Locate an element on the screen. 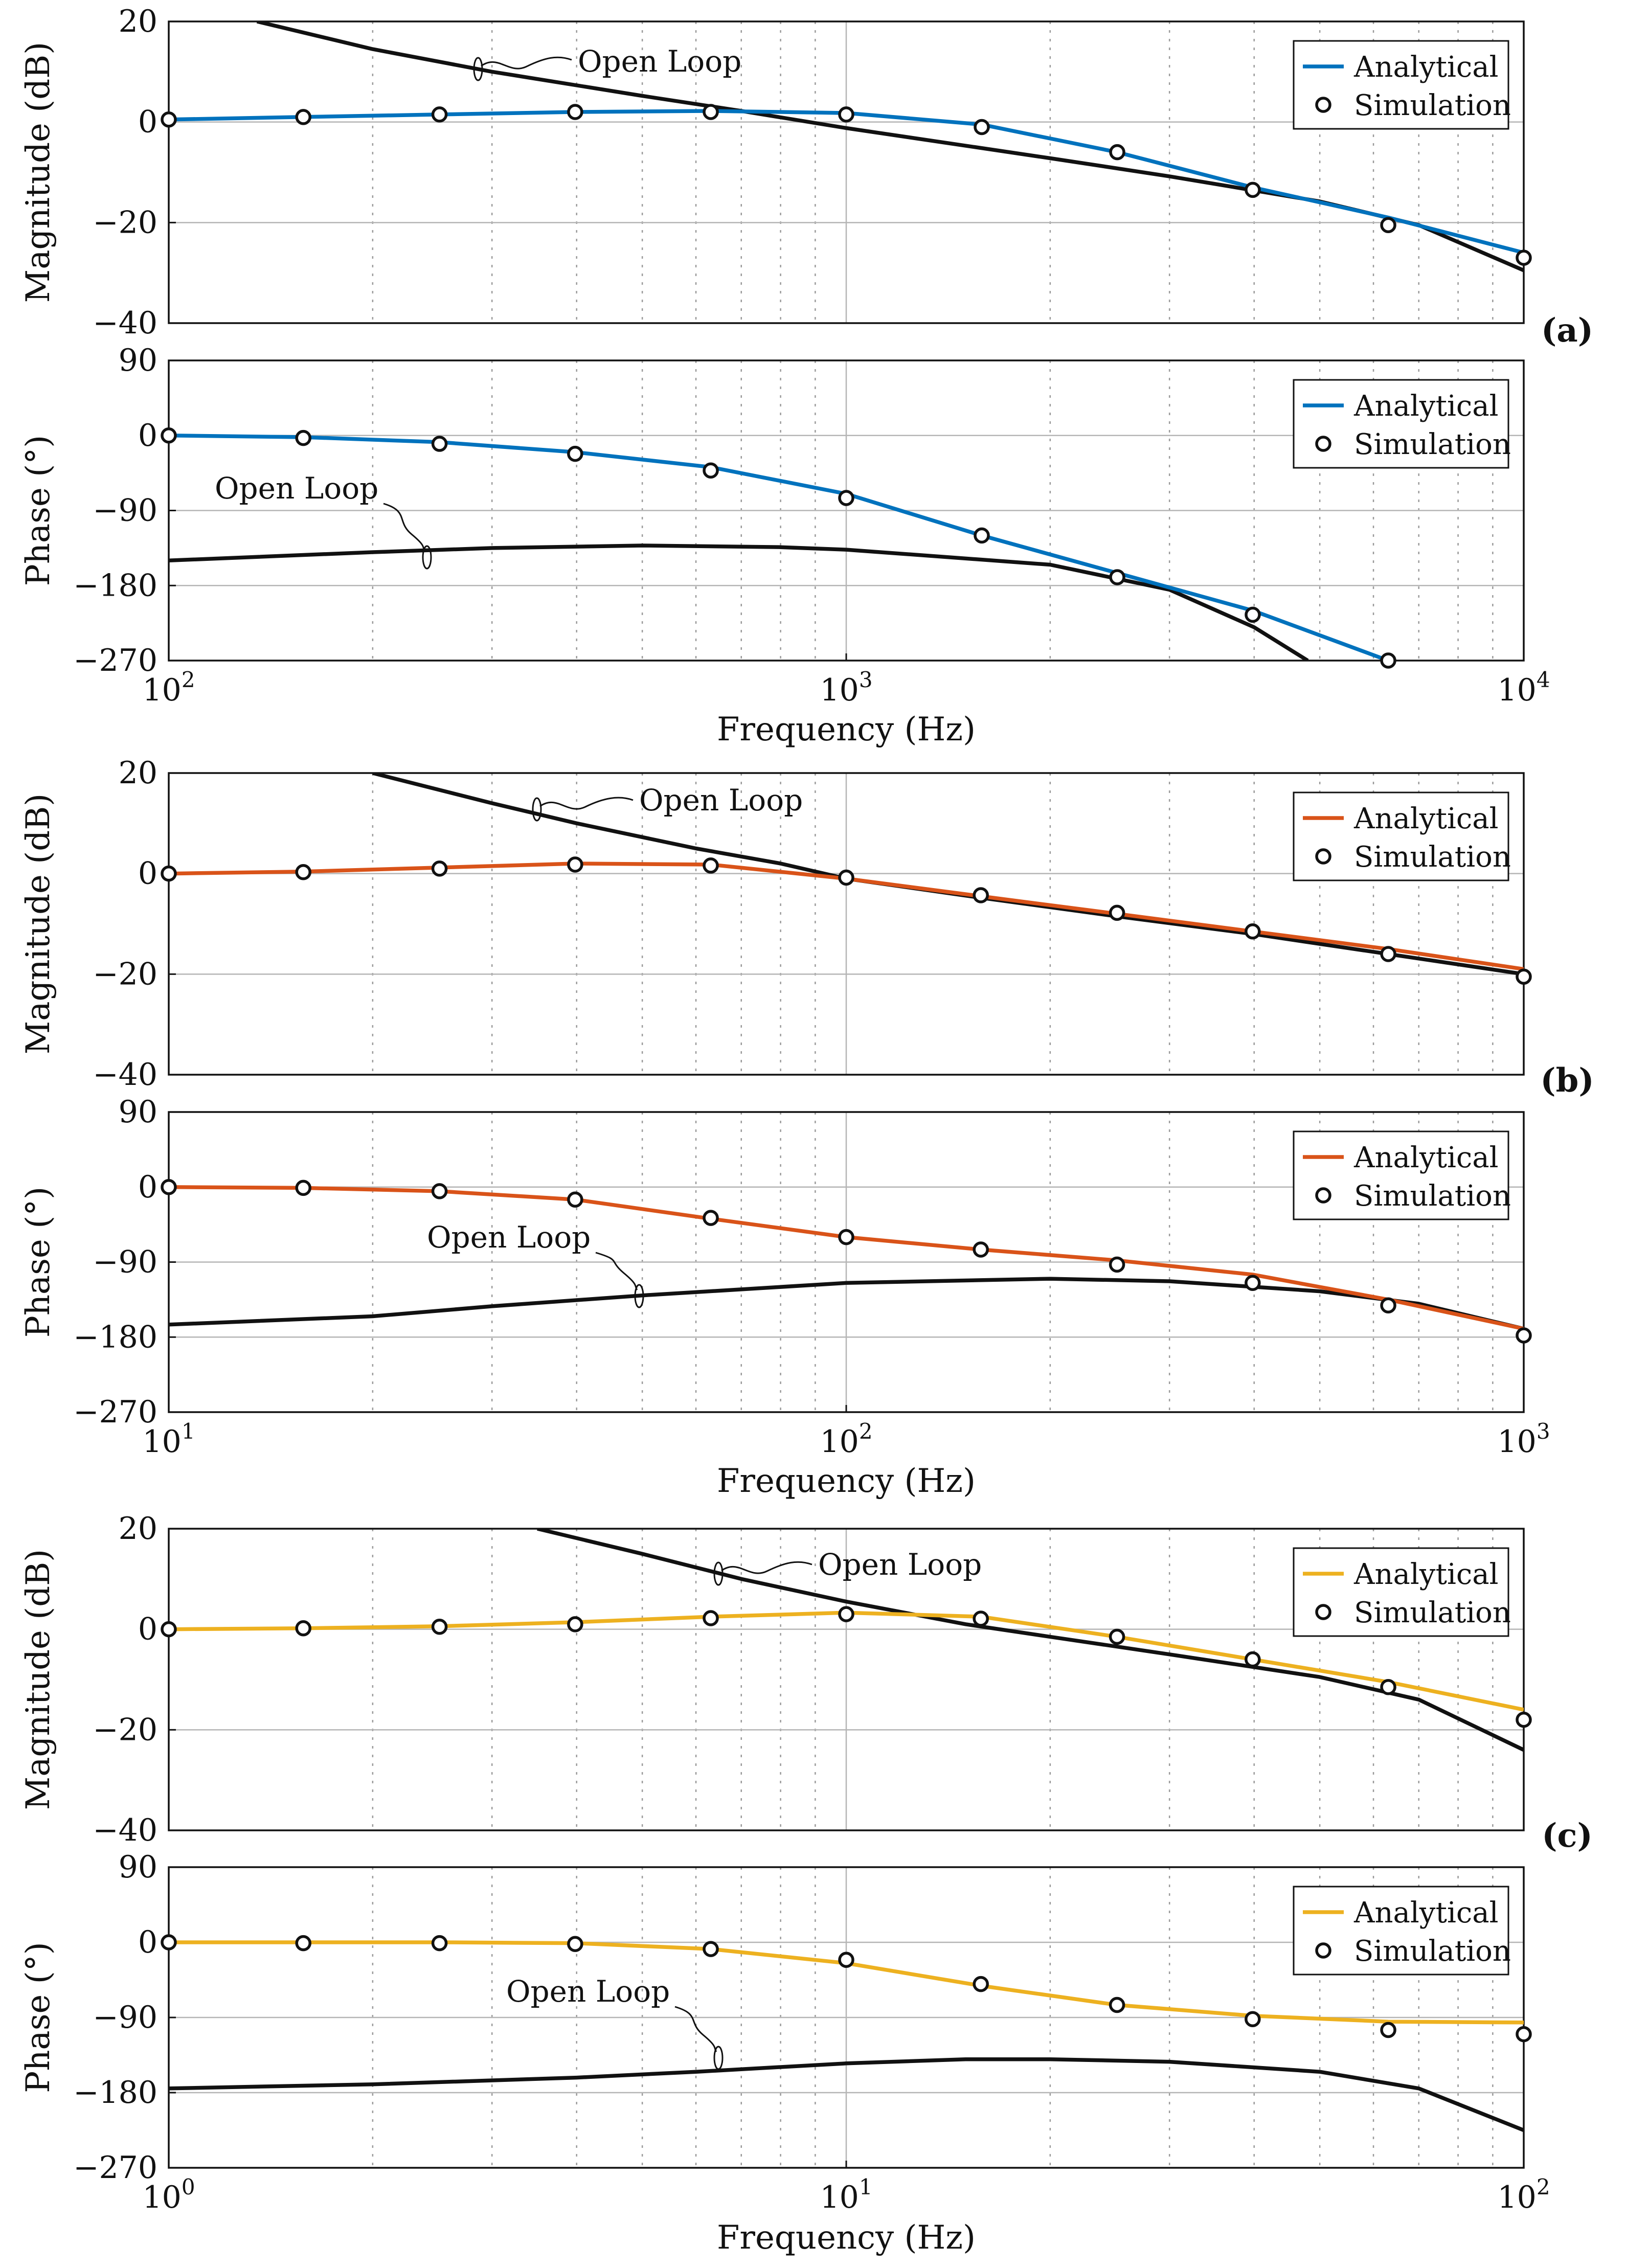 Image resolution: width=1626 pixels, height=2268 pixels. y-tick-label: −20 is located at coordinates (125, 974).